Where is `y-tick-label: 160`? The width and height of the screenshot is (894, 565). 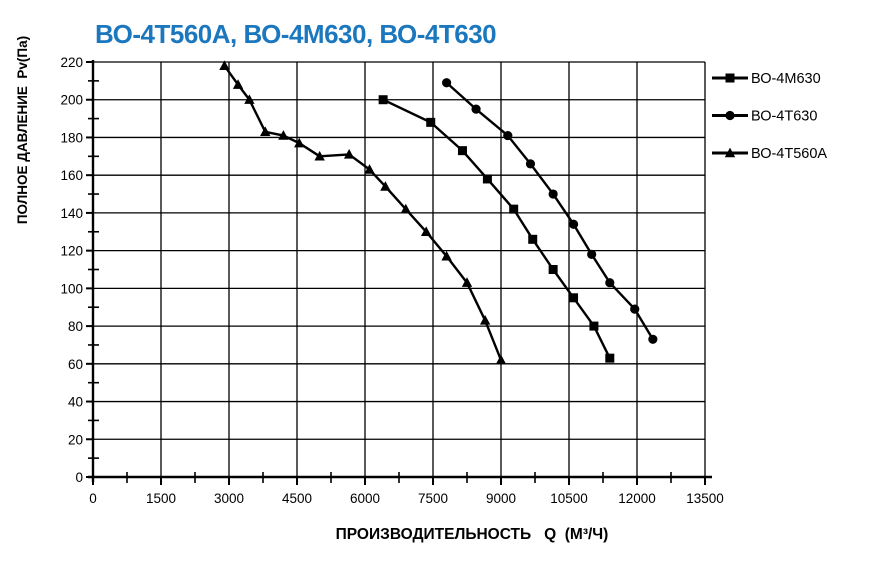
y-tick-label: 160 is located at coordinates (71, 175).